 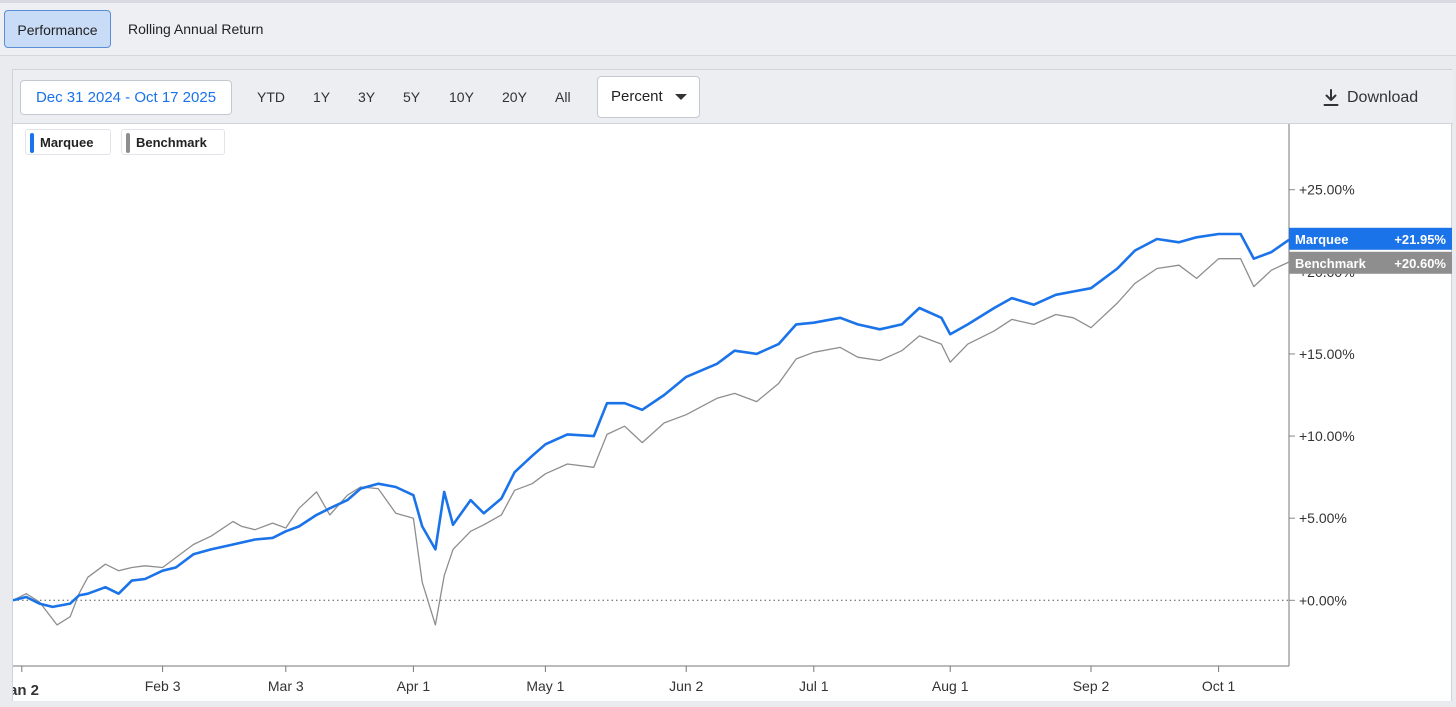 I want to click on legend-label-benchmark: Benchmark, so click(x=171, y=142).